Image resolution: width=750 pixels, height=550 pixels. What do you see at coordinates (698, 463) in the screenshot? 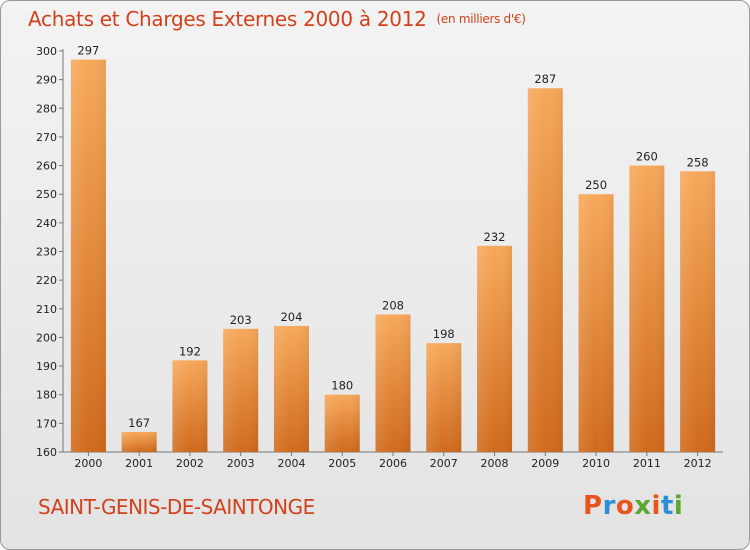
I see `x-tick-label: 2012` at bounding box center [698, 463].